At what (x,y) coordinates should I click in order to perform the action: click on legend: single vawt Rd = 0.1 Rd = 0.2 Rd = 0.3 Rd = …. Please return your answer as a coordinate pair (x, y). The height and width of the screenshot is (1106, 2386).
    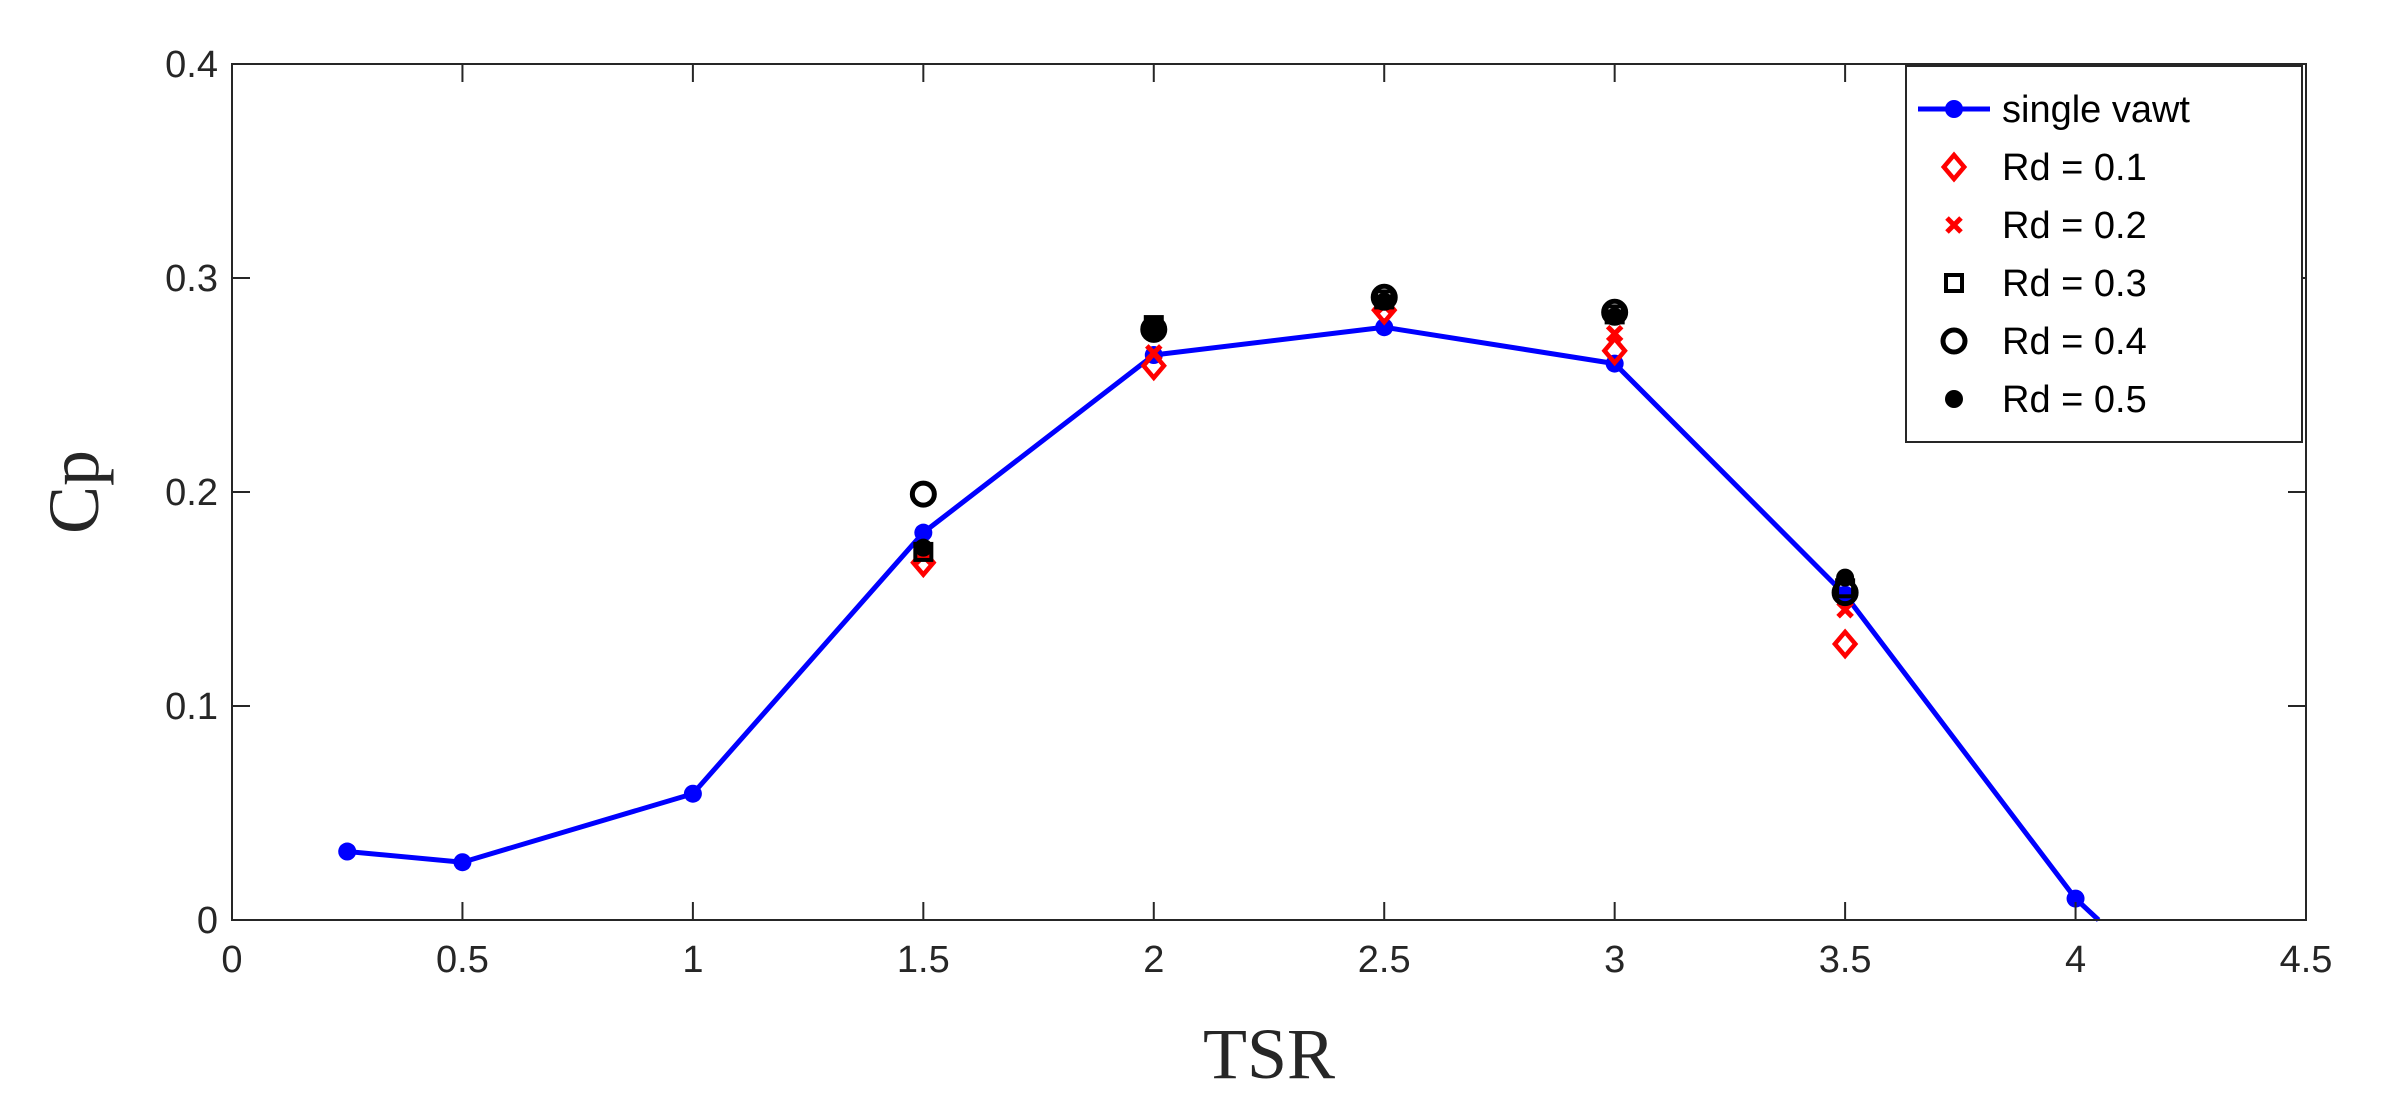
    Looking at the image, I should click on (2104, 254).